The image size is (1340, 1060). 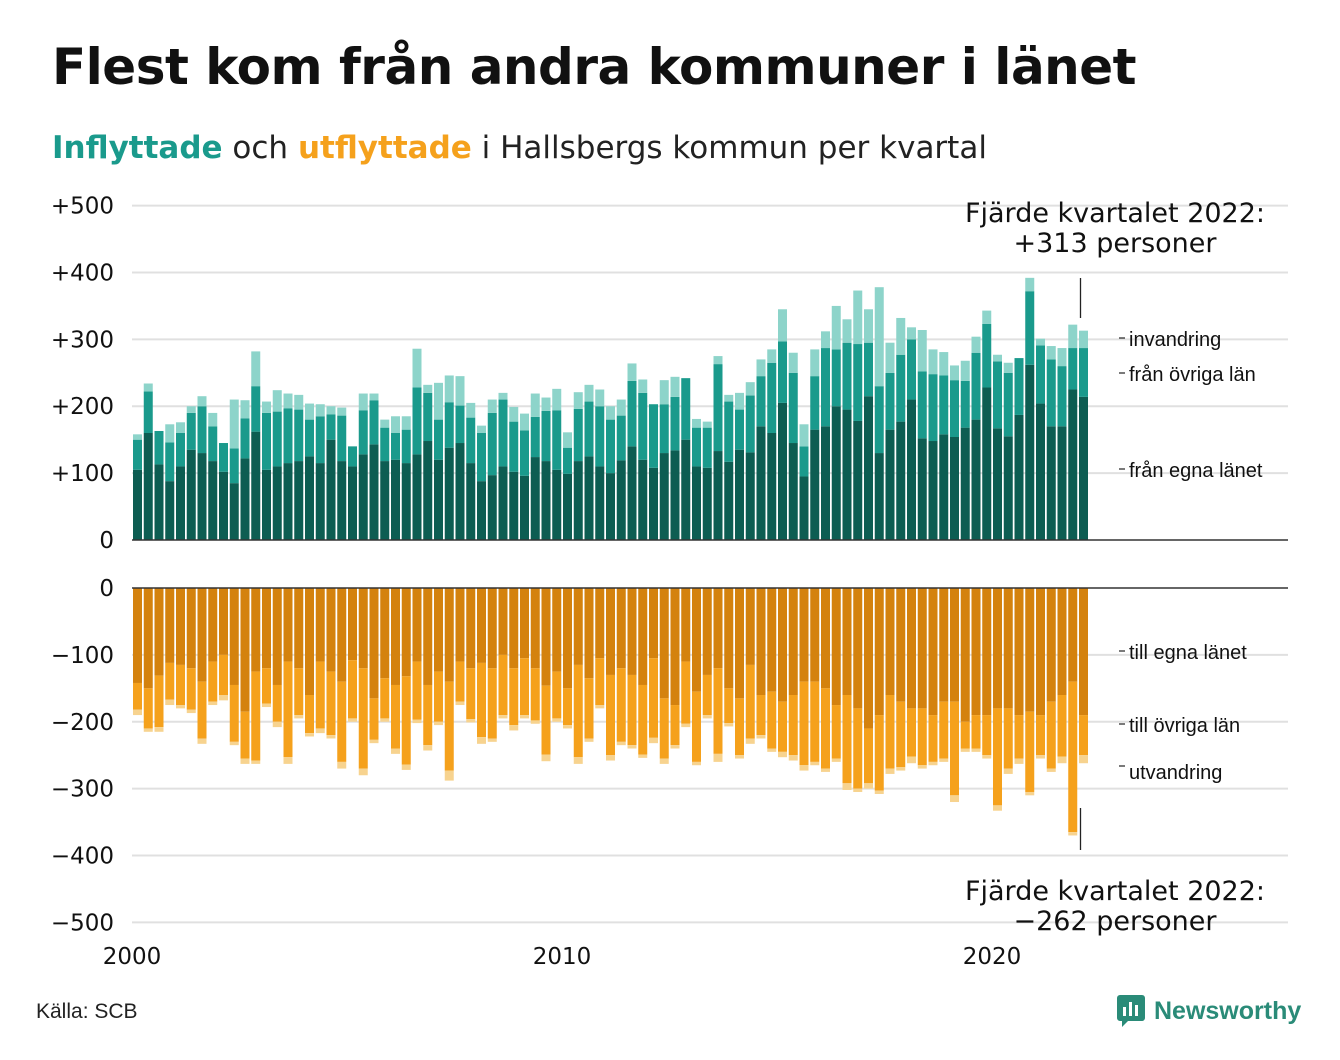 I want to click on subtitle-och: och, so click(x=260, y=148).